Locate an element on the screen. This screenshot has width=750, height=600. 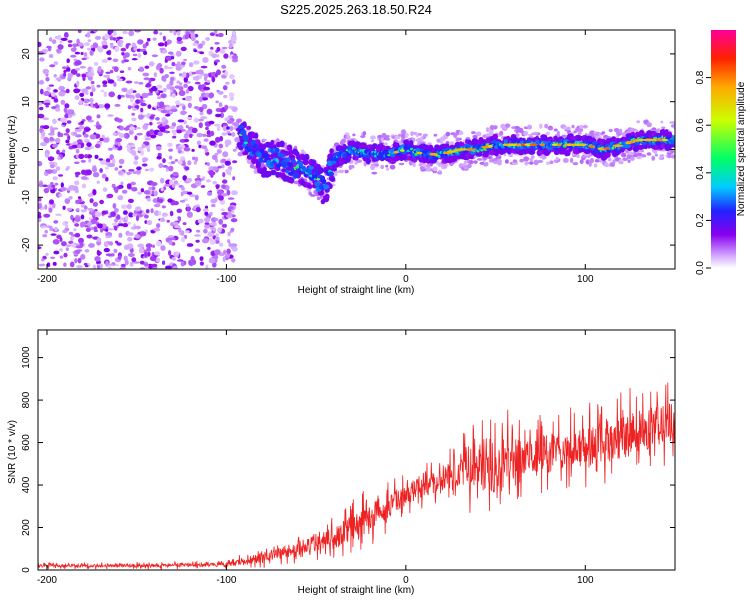
y-tick-label: -20 is located at coordinates (26, 244).